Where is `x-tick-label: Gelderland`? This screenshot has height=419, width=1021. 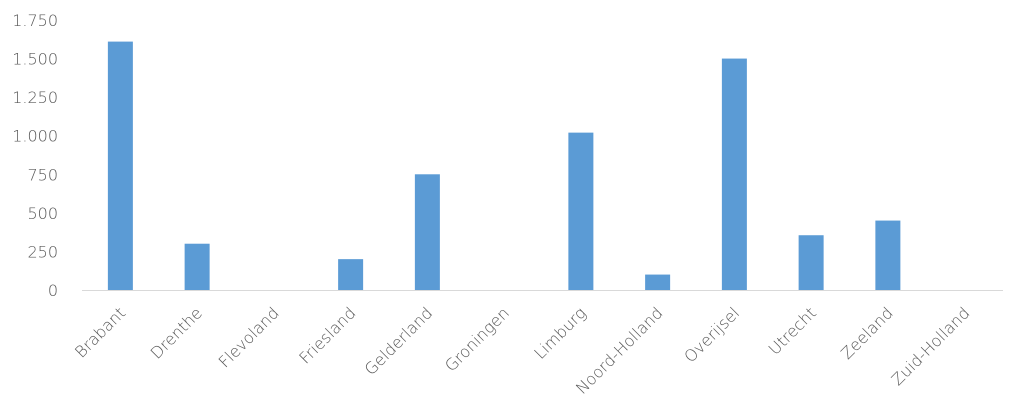
x-tick-label: Gelderland is located at coordinates (399, 341).